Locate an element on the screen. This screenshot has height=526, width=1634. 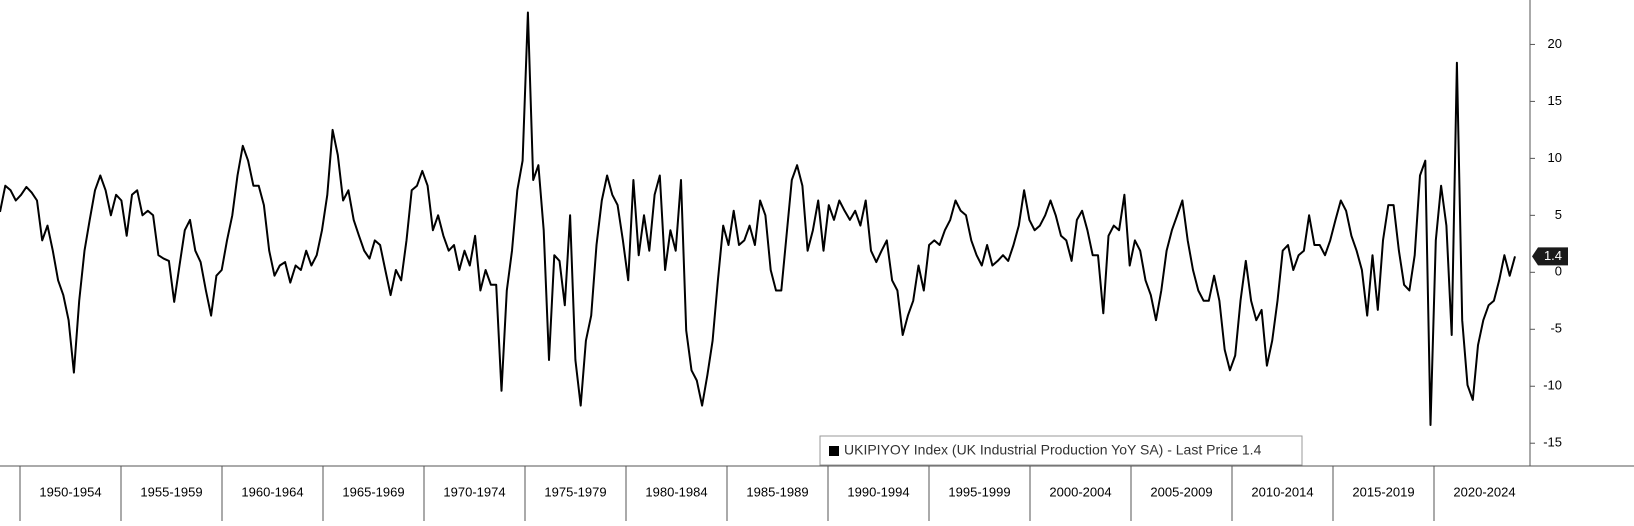
y-tick-label: 15 is located at coordinates (1555, 100).